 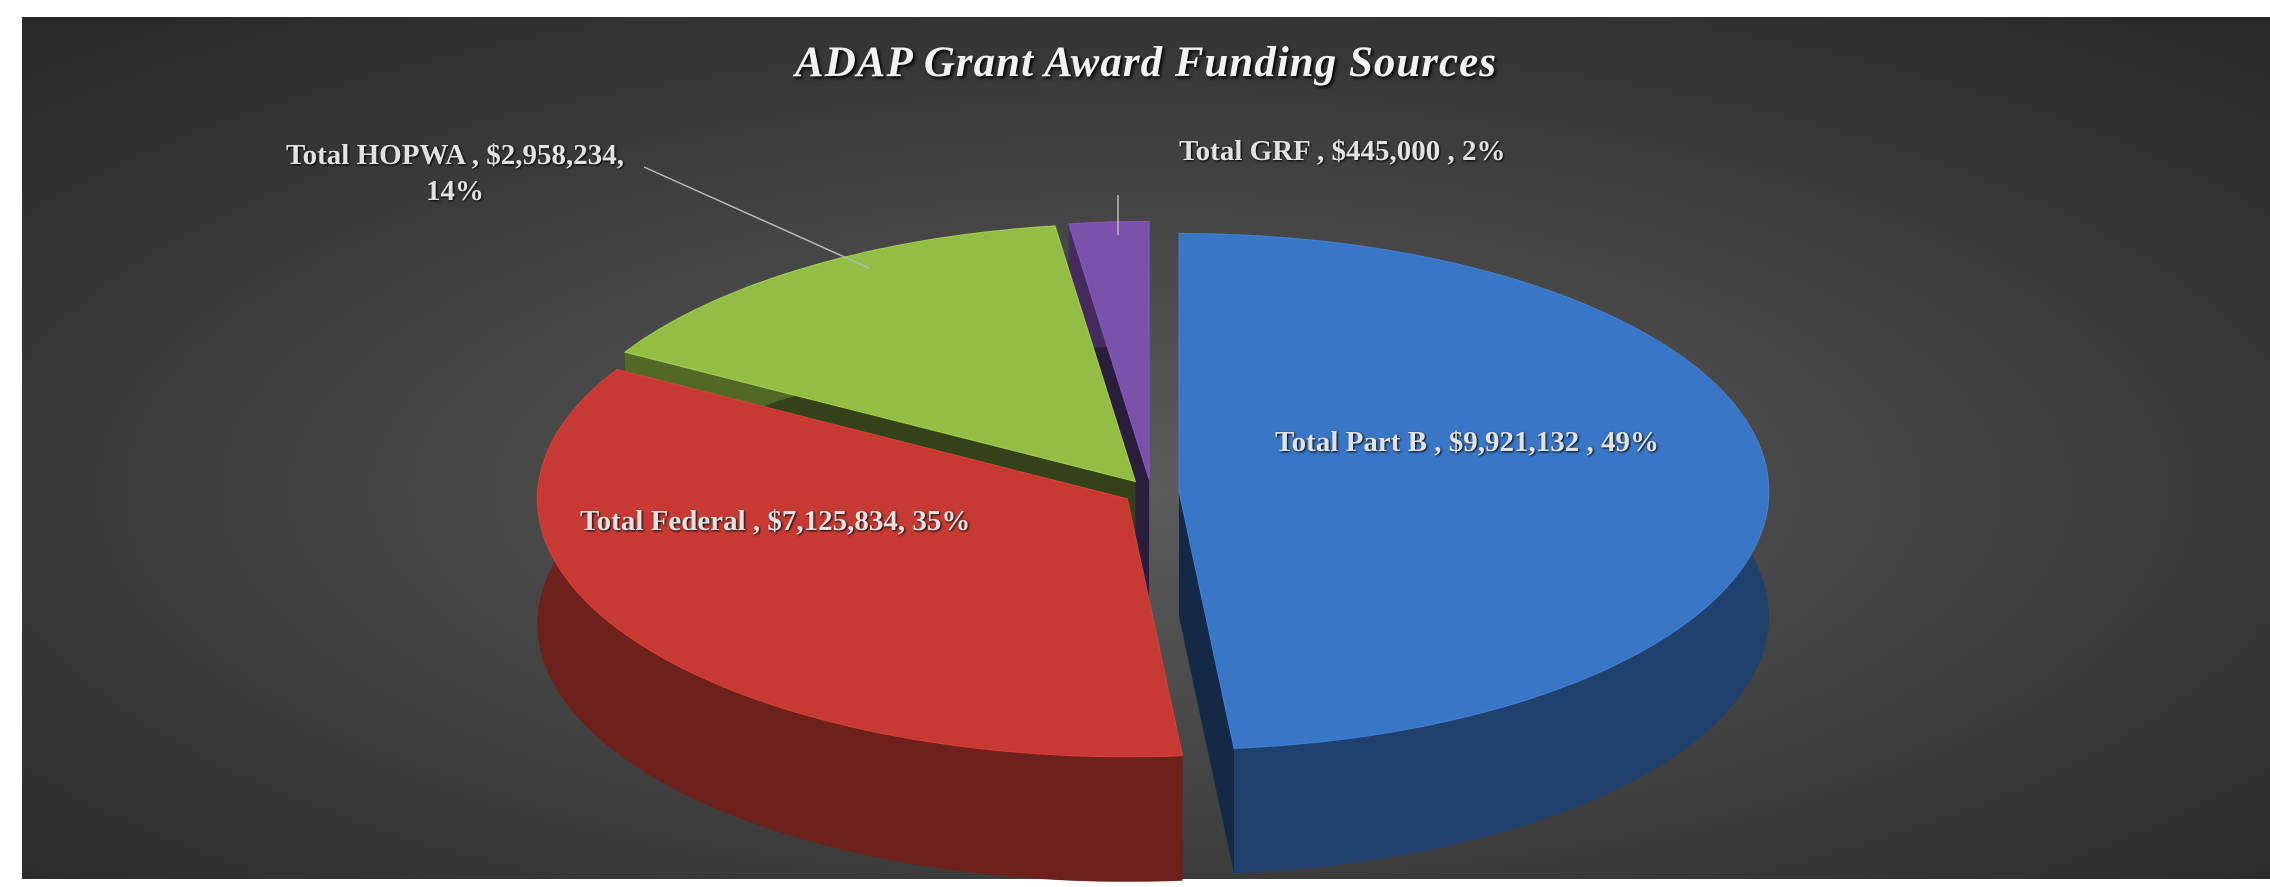 What do you see at coordinates (775, 521) in the screenshot?
I see `data-label: Total Federal , $7,125,834, 35%` at bounding box center [775, 521].